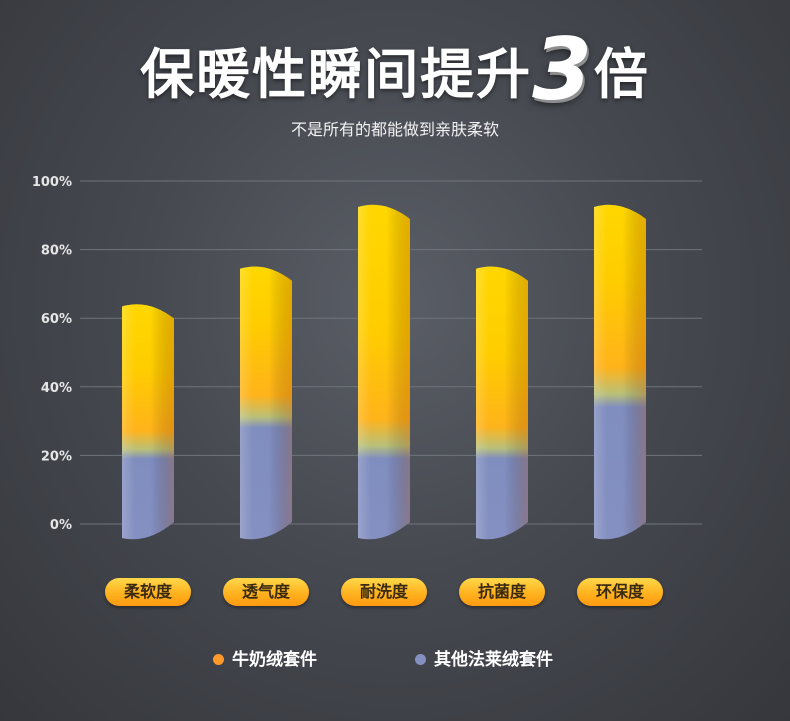 The width and height of the screenshot is (790, 721). I want to click on category-label-1: 柔软度, so click(148, 592).